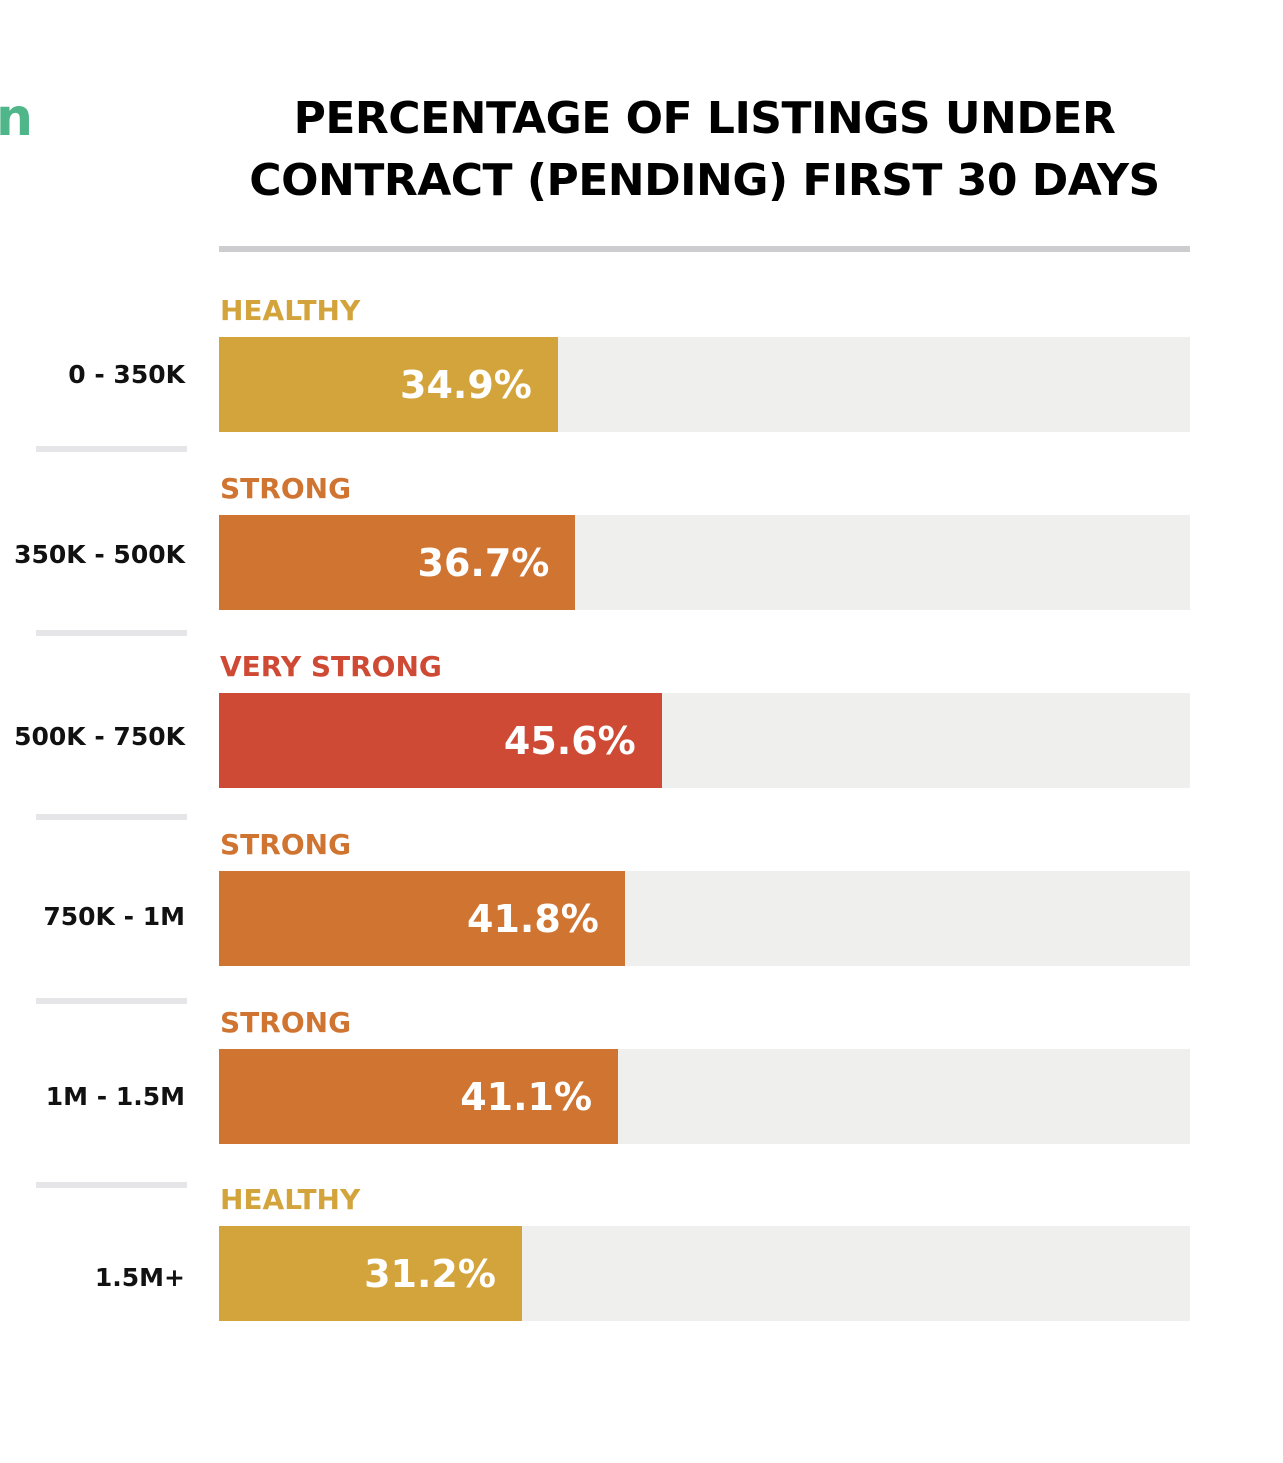 This screenshot has width=1283, height=1463. I want to click on bar: 31.2%, so click(370, 1273).